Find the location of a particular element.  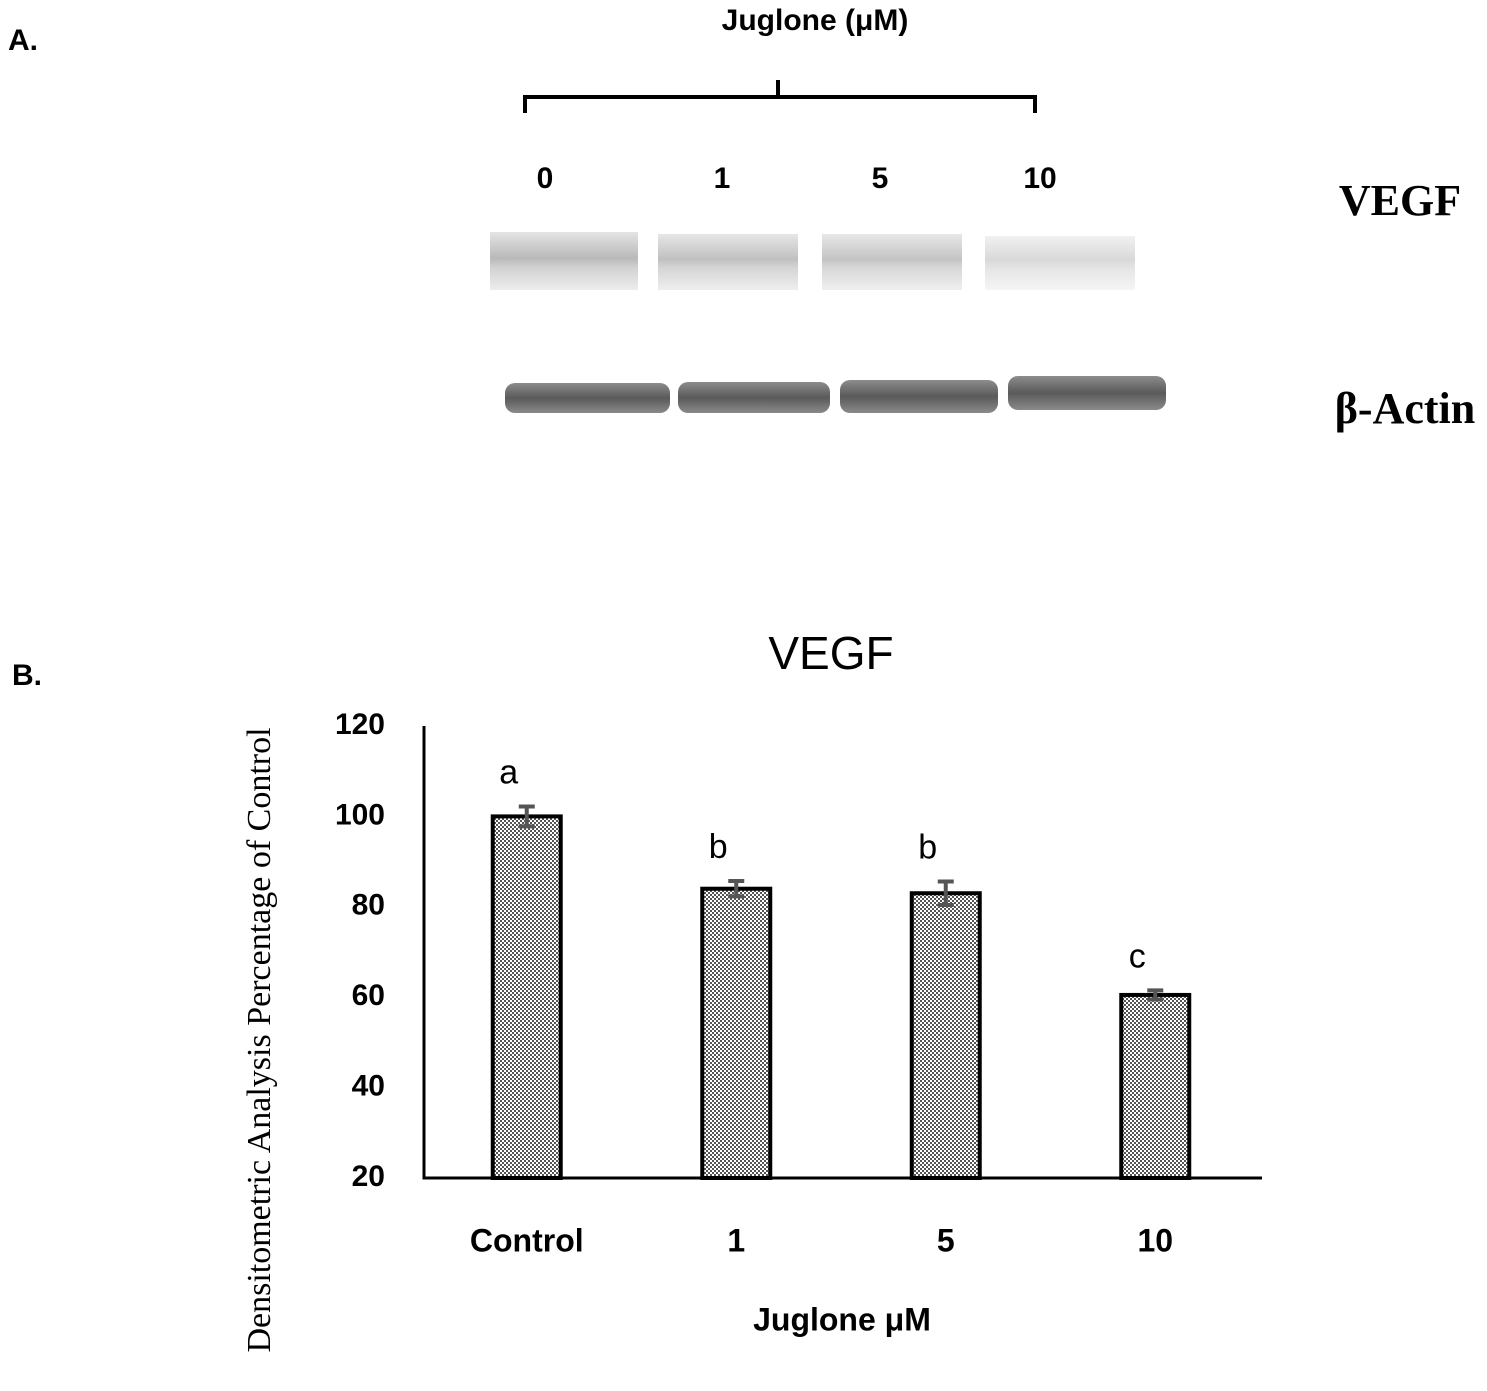

y-tick-label: 100 is located at coordinates (360, 814).